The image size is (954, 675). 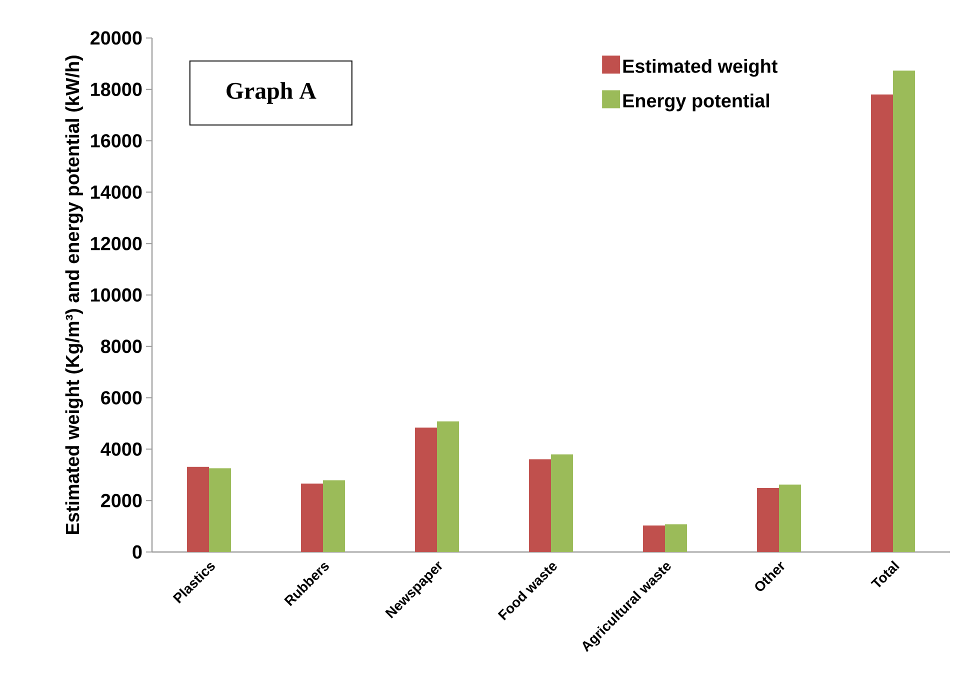 I want to click on legend-label: Estimated weight, so click(x=700, y=67).